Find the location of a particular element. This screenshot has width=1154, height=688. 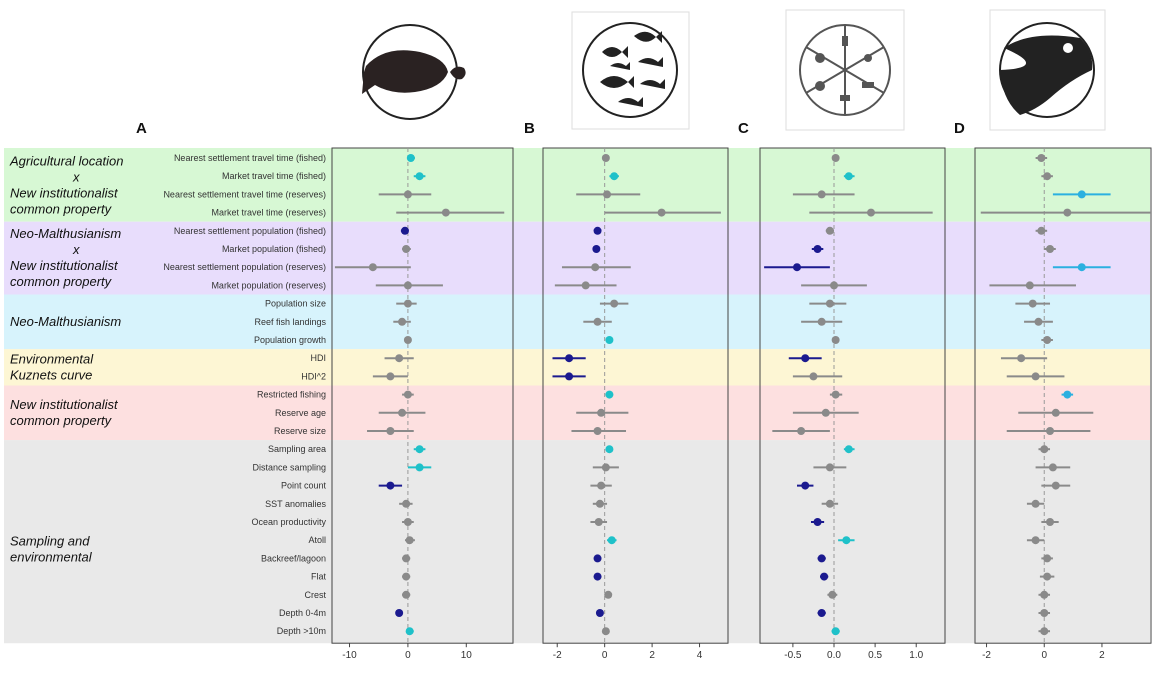

variable-label: Nearest settlement travel time (fished) is located at coordinates (250, 158).